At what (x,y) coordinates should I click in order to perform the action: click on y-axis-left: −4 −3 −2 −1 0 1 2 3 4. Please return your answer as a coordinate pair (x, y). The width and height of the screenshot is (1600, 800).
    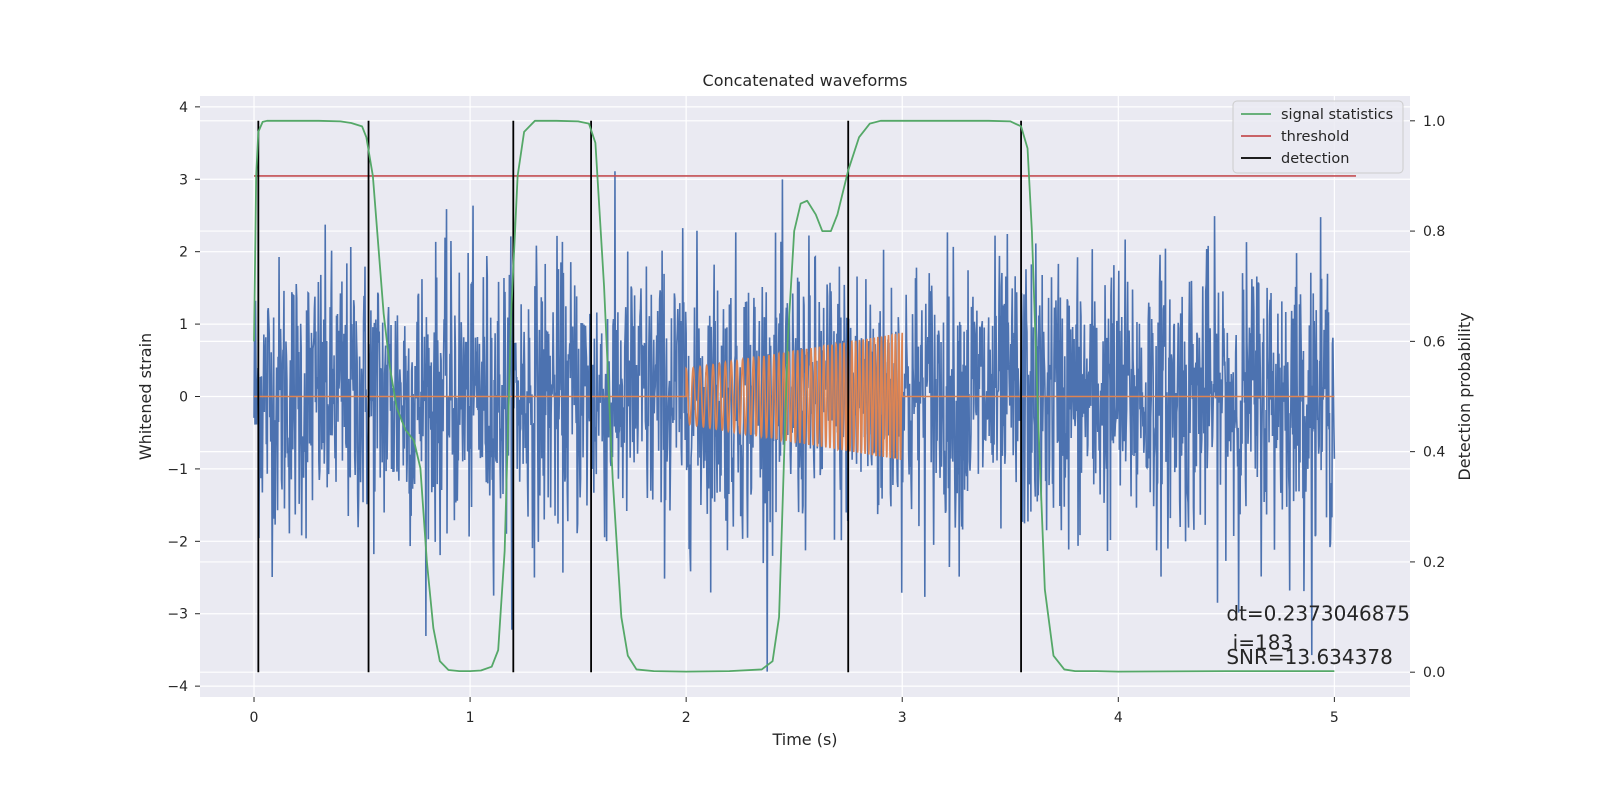
    Looking at the image, I should click on (183, 397).